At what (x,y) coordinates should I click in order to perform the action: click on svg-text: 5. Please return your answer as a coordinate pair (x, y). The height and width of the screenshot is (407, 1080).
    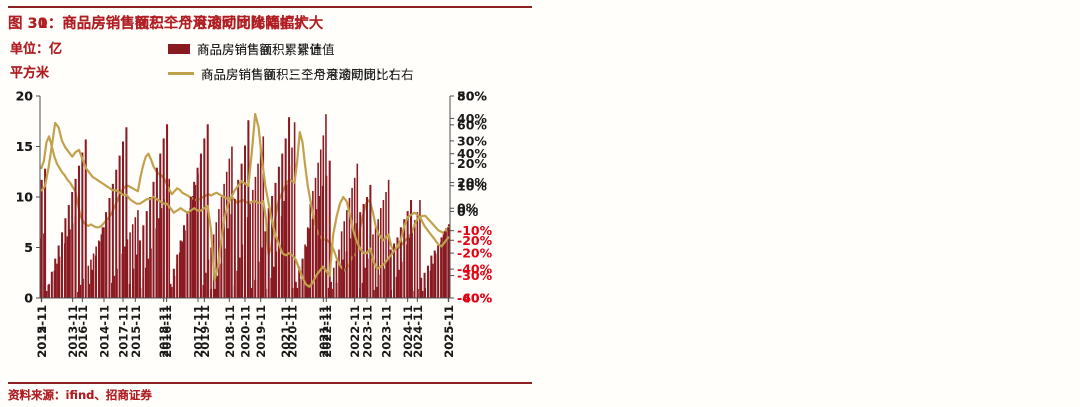
    Looking at the image, I should click on (28, 247).